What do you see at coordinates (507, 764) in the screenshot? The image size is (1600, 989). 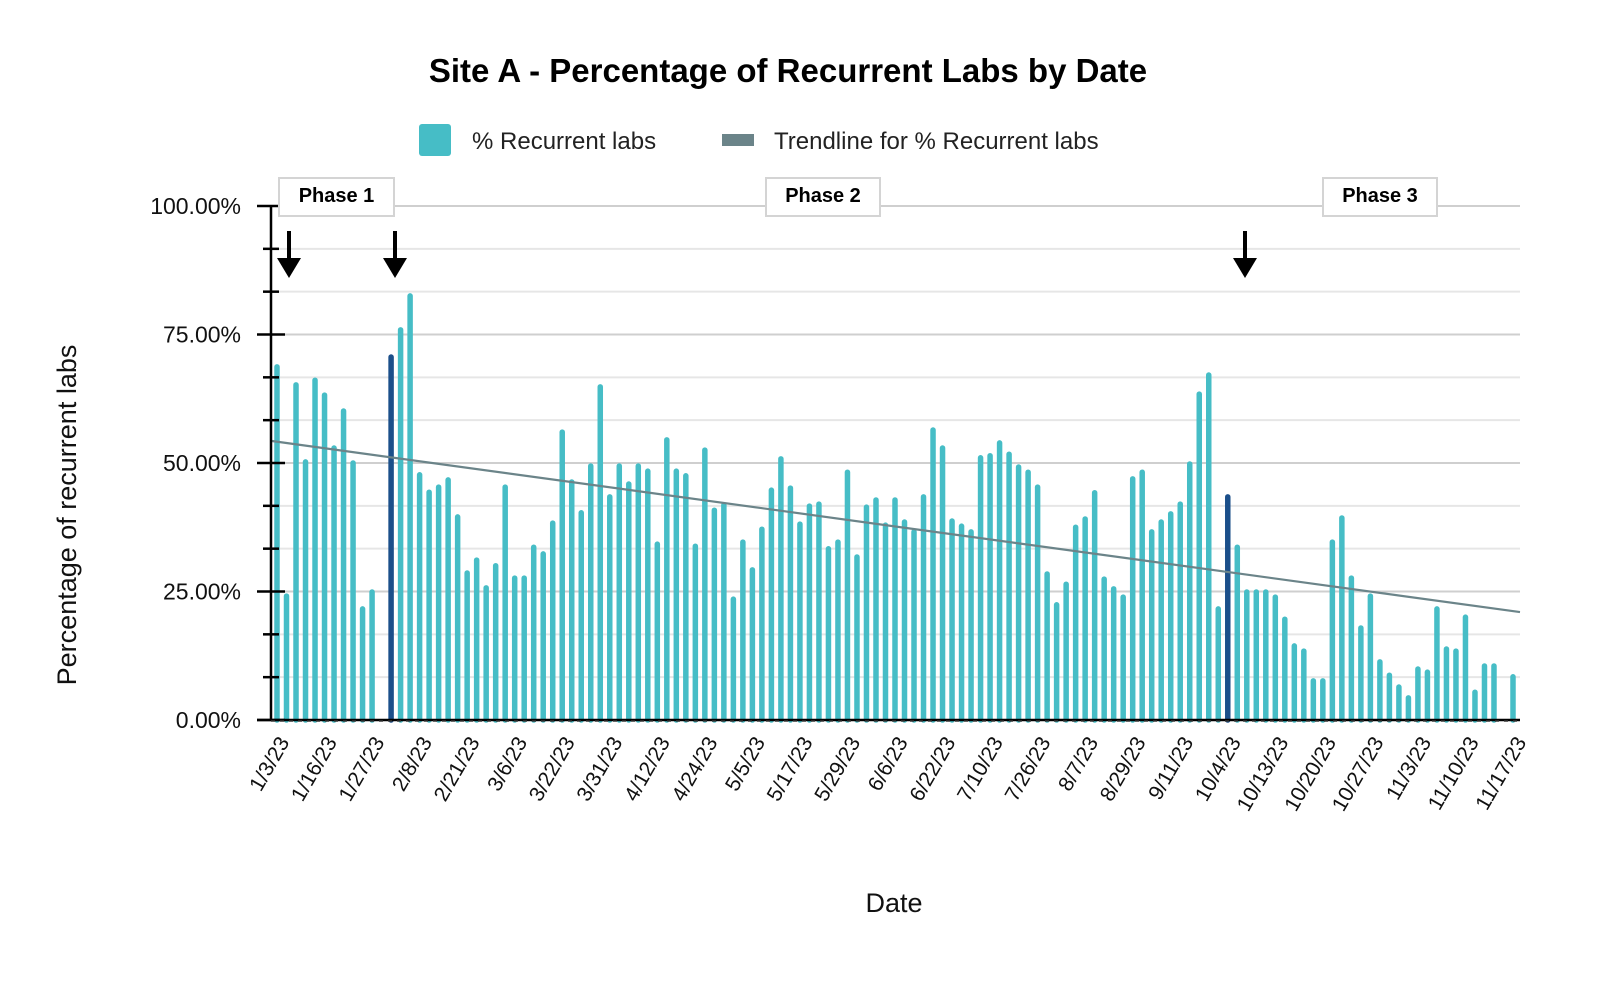 I see `x-tick-label: 3/6/23` at bounding box center [507, 764].